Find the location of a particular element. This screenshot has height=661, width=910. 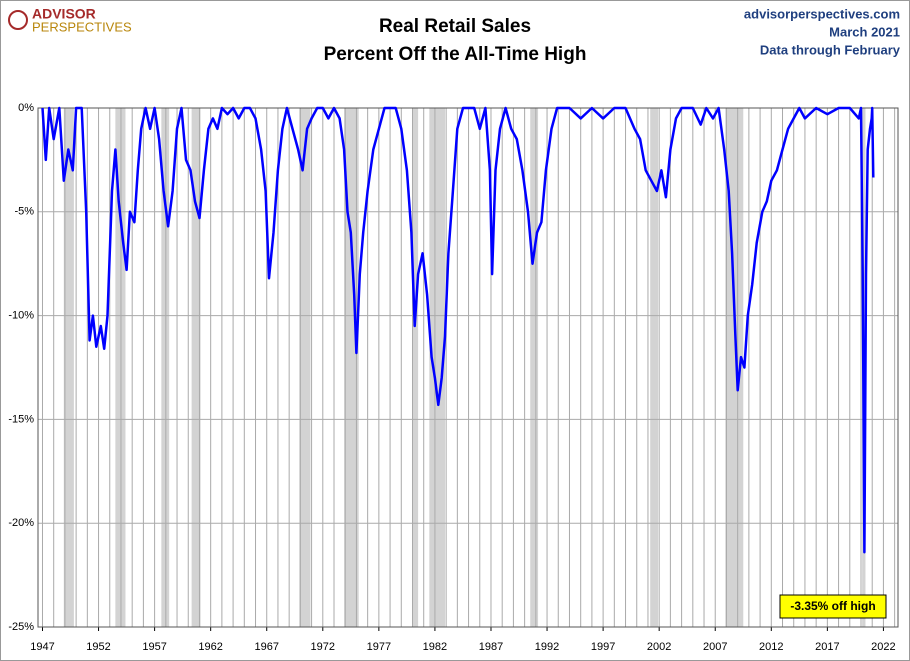

annotation-box is located at coordinates (833, 606).